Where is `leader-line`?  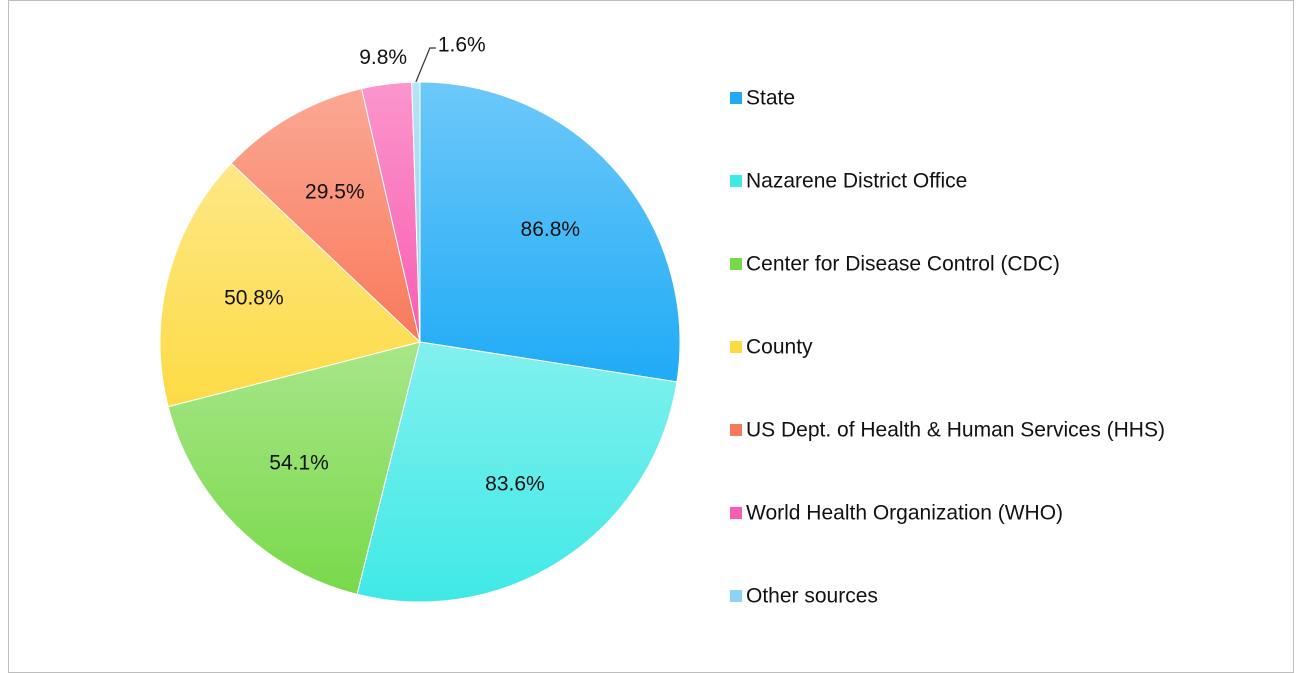 leader-line is located at coordinates (425, 65).